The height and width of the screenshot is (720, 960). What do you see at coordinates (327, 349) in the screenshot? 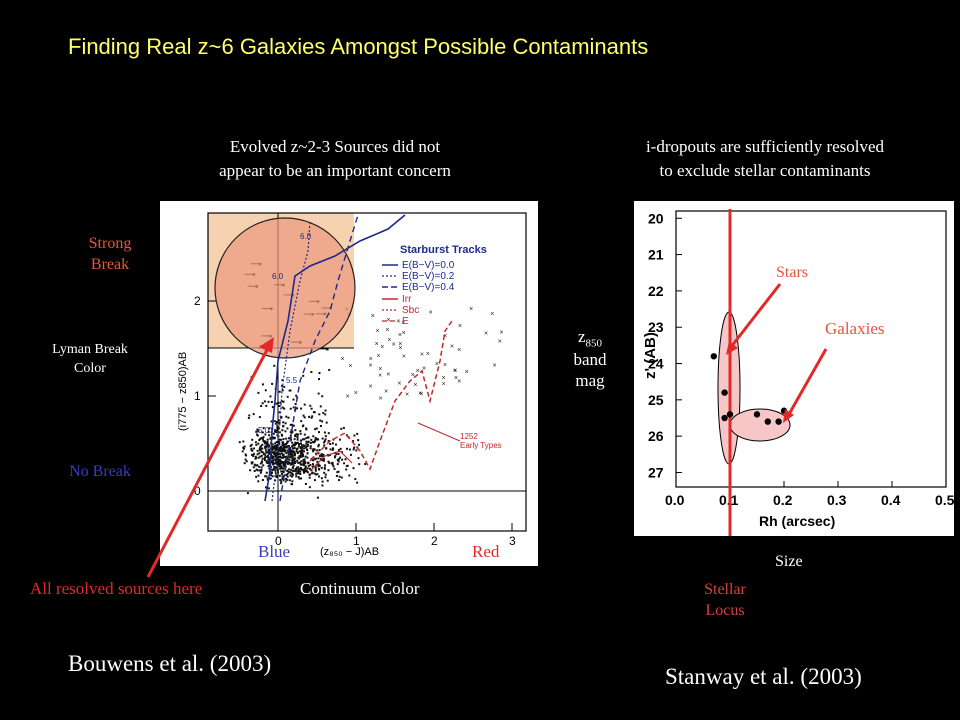
I see `dropout-candidate` at bounding box center [327, 349].